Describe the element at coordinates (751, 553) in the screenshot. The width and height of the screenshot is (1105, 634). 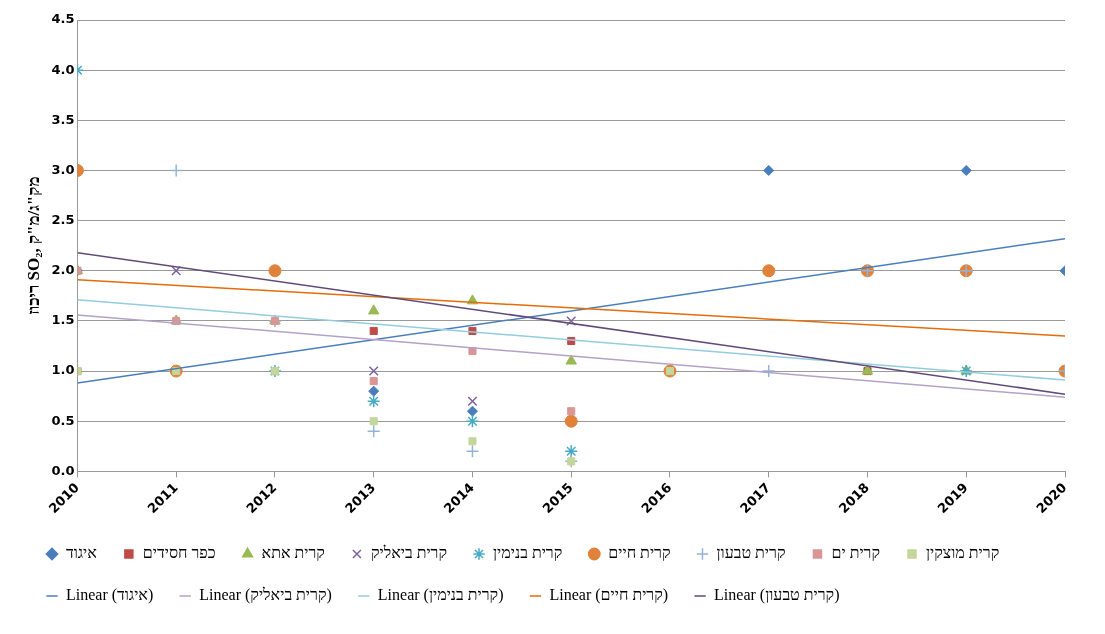
I see `legend-label: קרית טבעון` at that location.